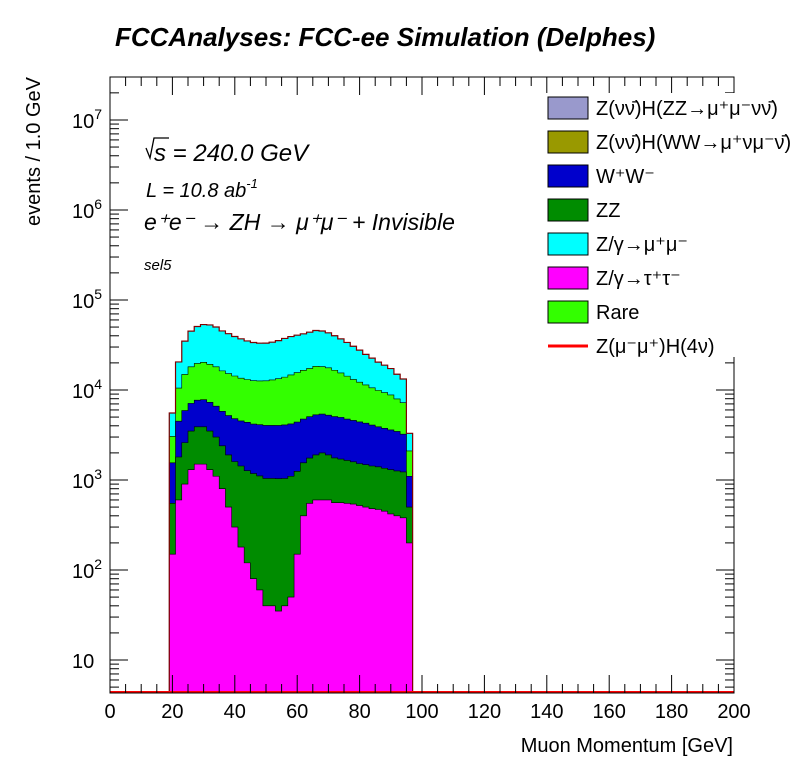 This screenshot has width=796, height=772. Describe the element at coordinates (87, 569) in the screenshot. I see `y-tick-label: 10²` at that location.